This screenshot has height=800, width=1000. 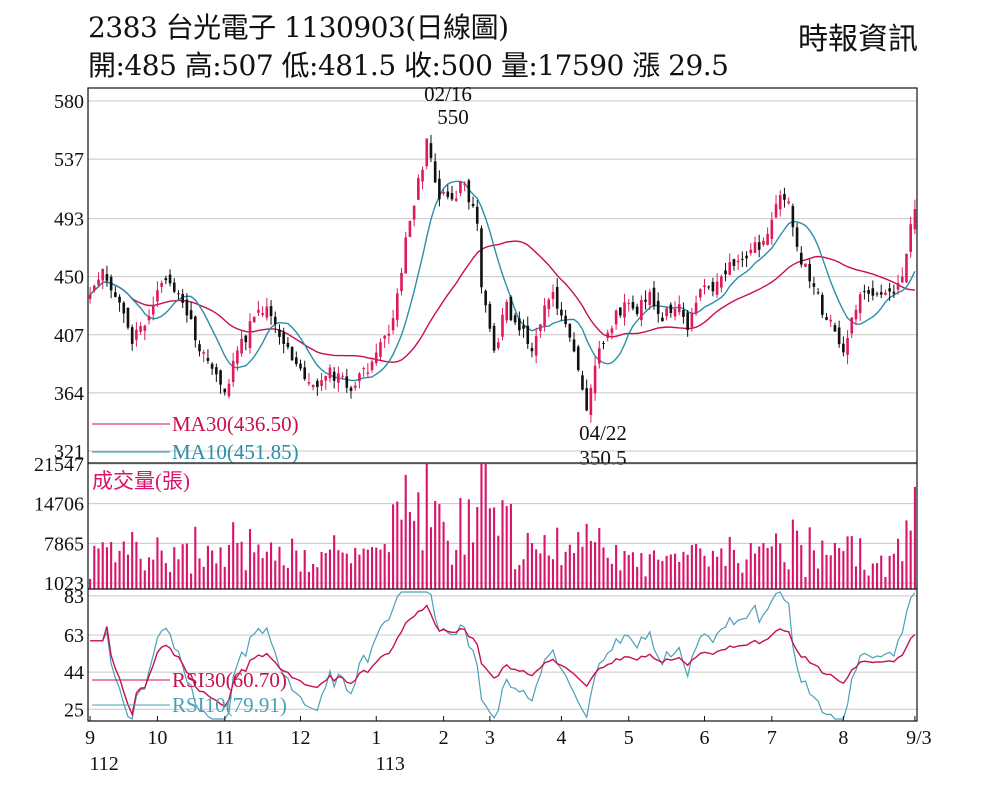 I want to click on price-y-tick-label: 407, so click(x=69, y=336).